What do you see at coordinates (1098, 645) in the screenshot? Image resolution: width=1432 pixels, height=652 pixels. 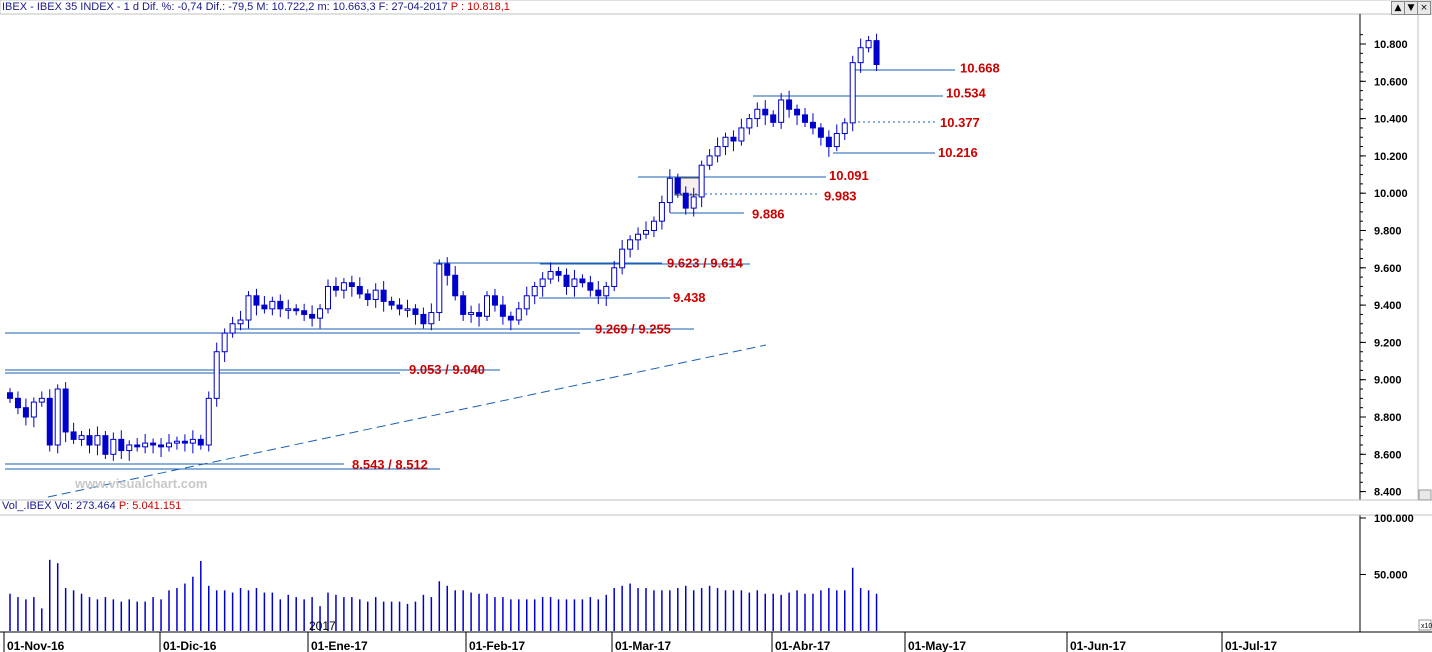 I see `time-tick-label: 01-Jun-17` at bounding box center [1098, 645].